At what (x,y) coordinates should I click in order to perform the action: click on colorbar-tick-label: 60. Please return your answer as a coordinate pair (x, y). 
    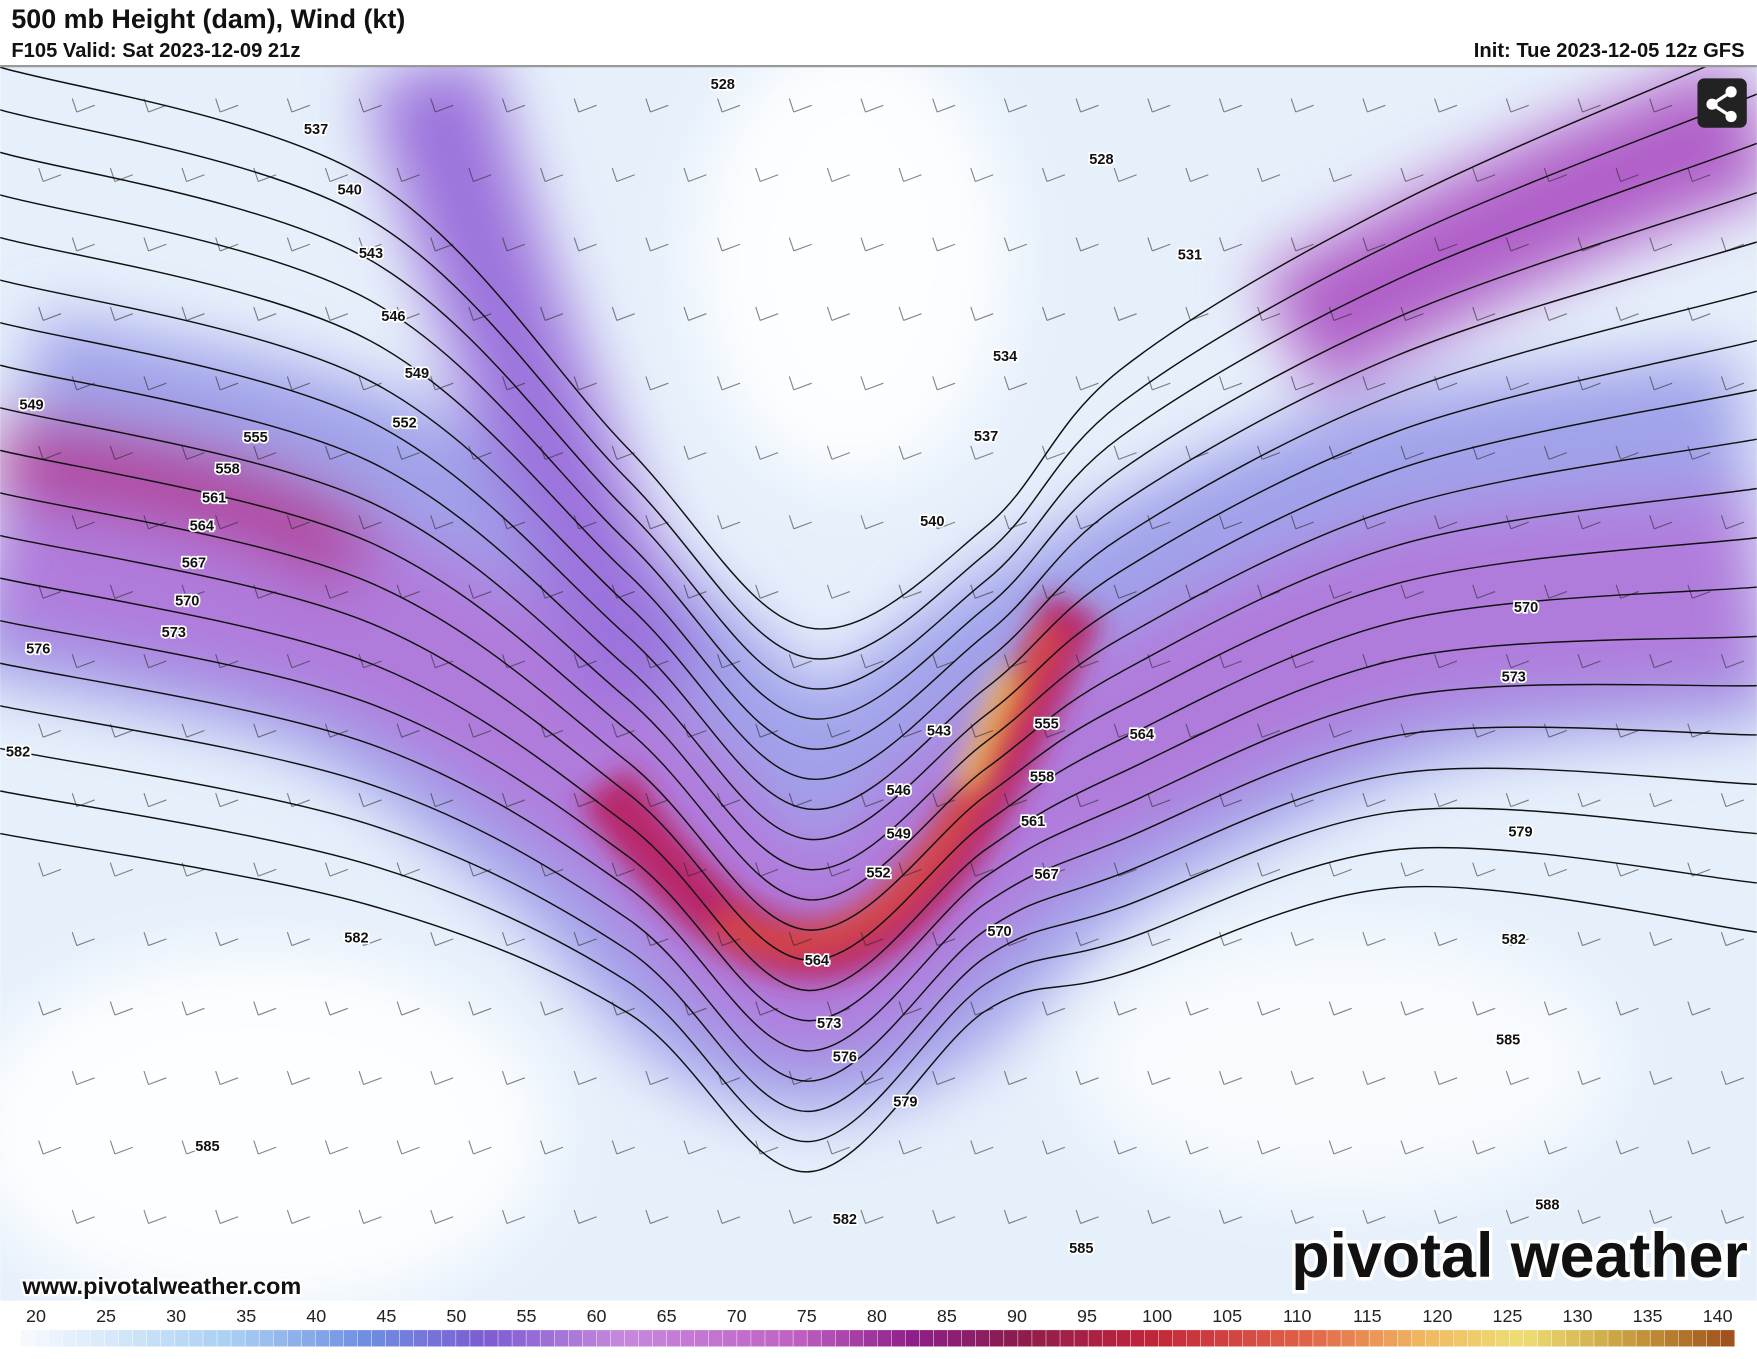
    Looking at the image, I should click on (597, 1316).